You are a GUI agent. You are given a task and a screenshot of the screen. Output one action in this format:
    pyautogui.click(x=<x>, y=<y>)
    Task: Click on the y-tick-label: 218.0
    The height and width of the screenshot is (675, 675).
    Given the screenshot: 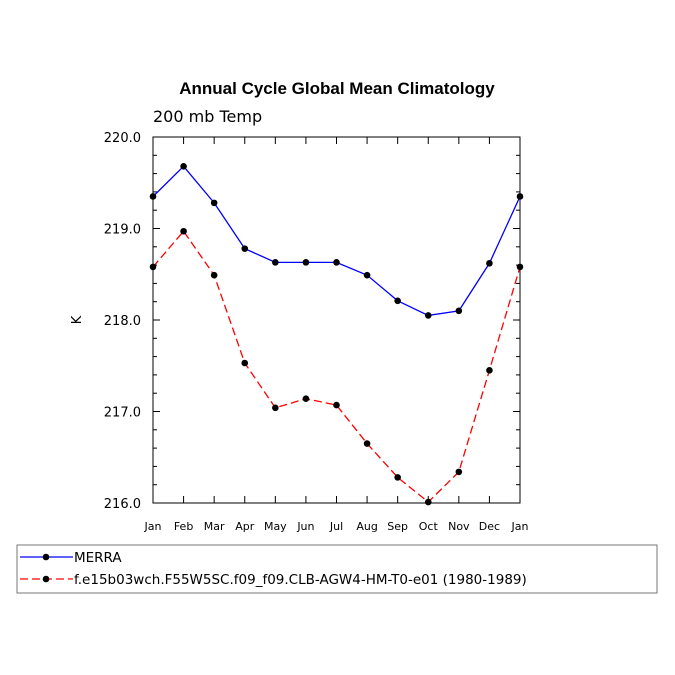 What is the action you would take?
    pyautogui.click(x=122, y=321)
    